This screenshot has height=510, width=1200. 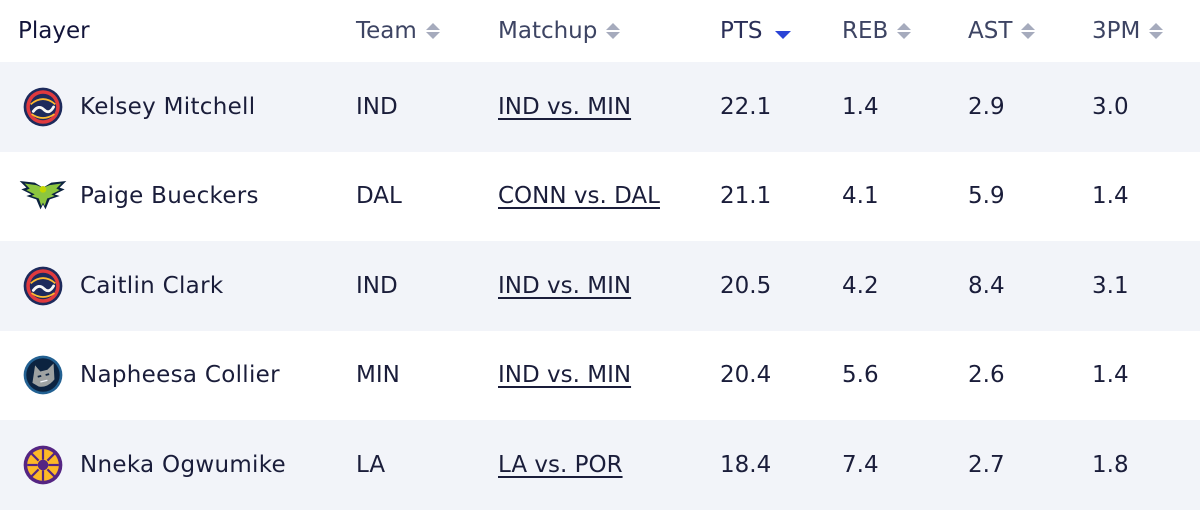 What do you see at coordinates (986, 375) in the screenshot?
I see `ast-cell: 2.6` at bounding box center [986, 375].